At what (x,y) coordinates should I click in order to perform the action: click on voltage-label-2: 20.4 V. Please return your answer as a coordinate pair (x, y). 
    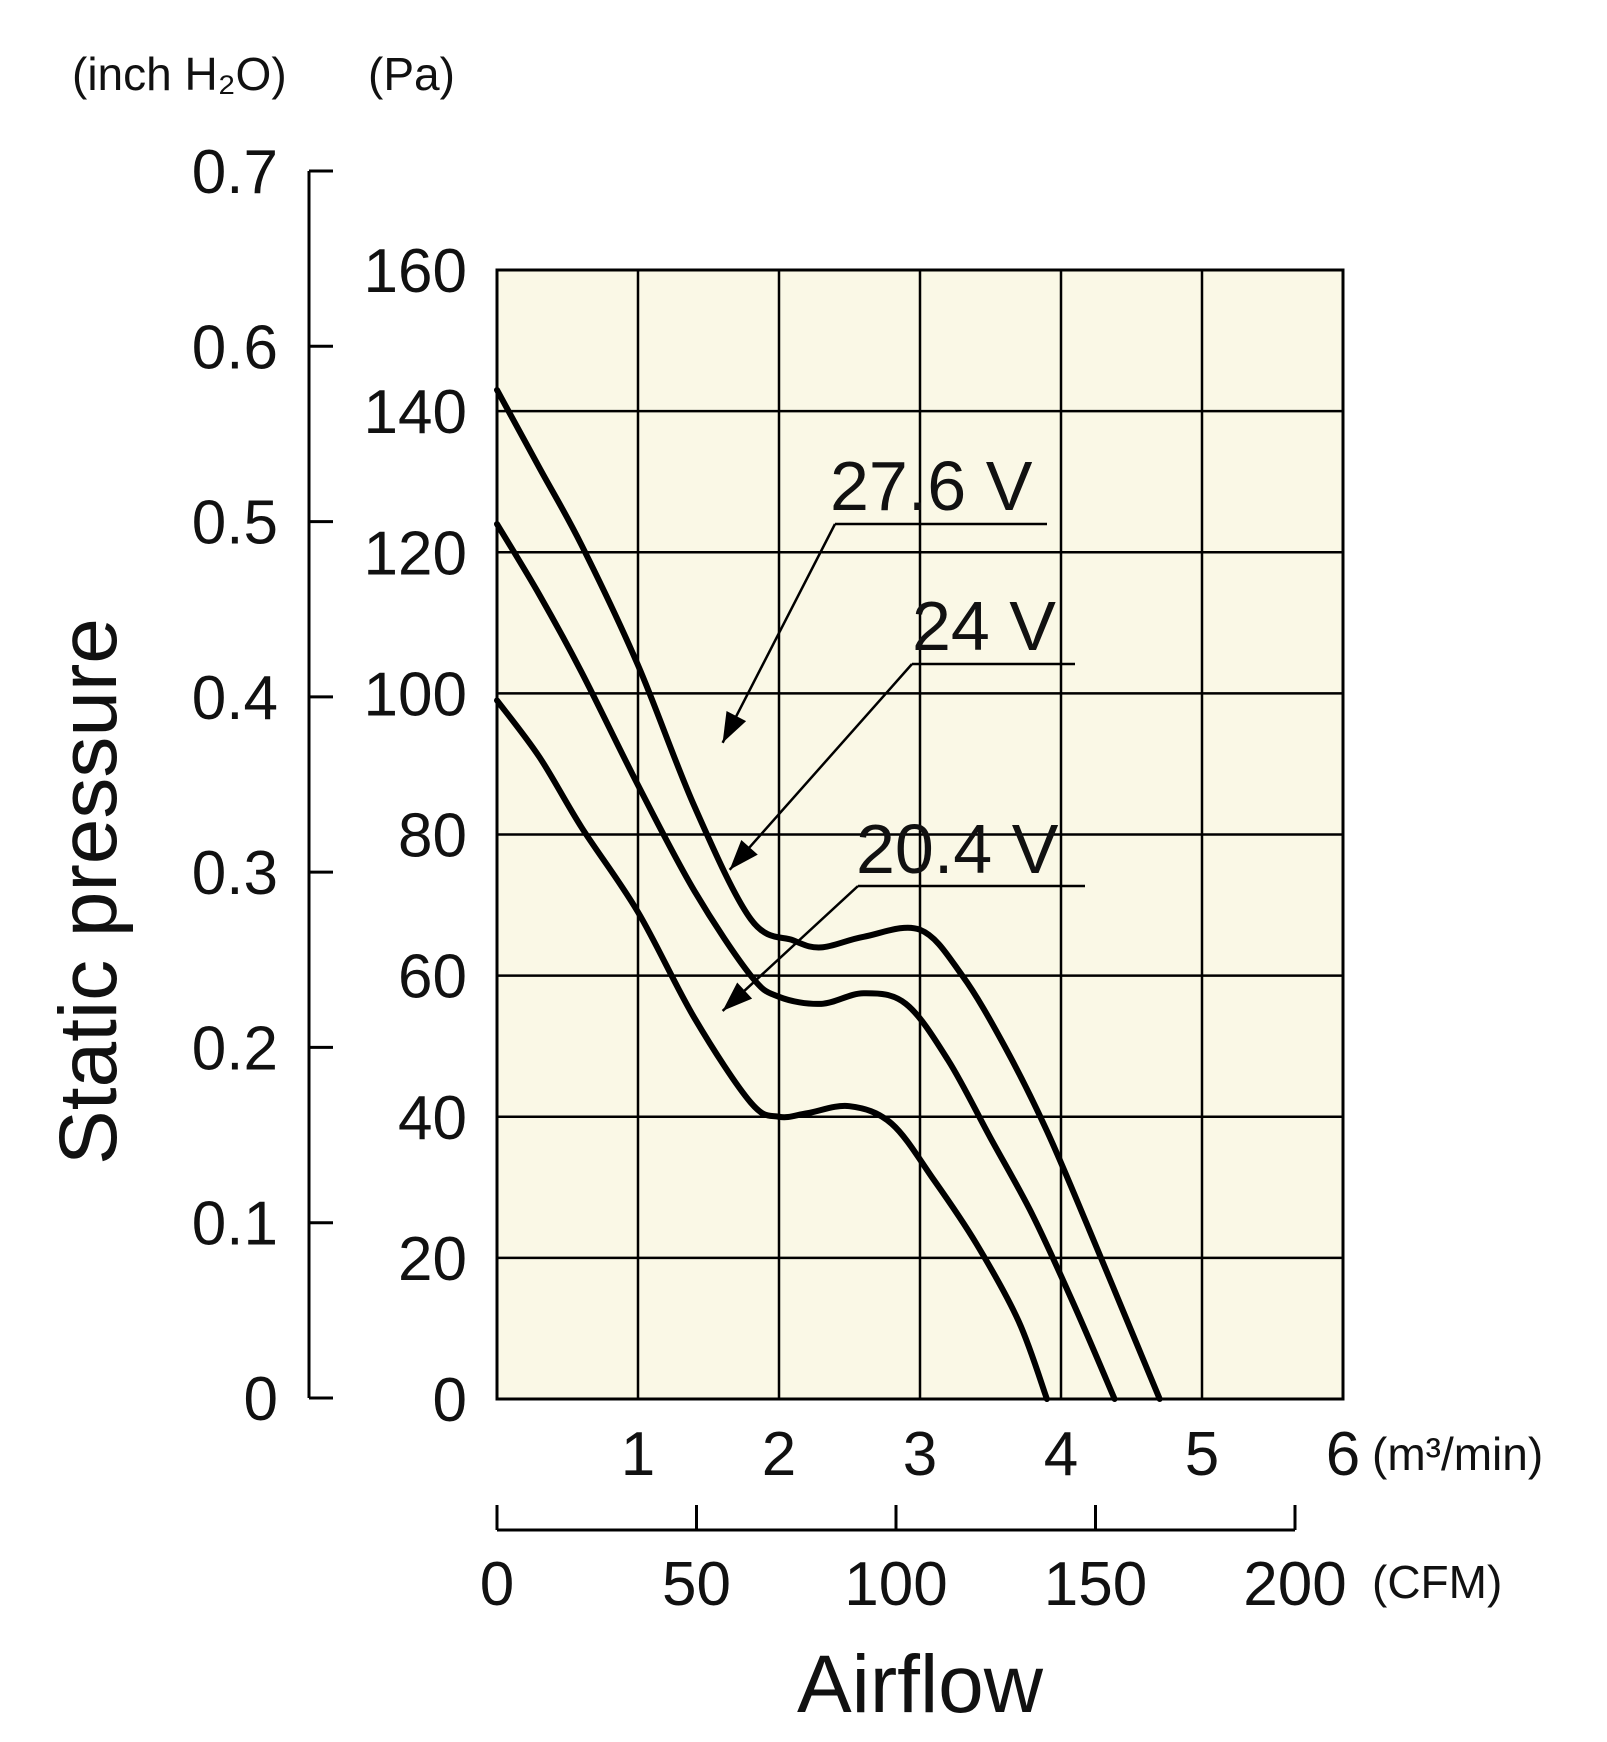
    Looking at the image, I should click on (957, 849).